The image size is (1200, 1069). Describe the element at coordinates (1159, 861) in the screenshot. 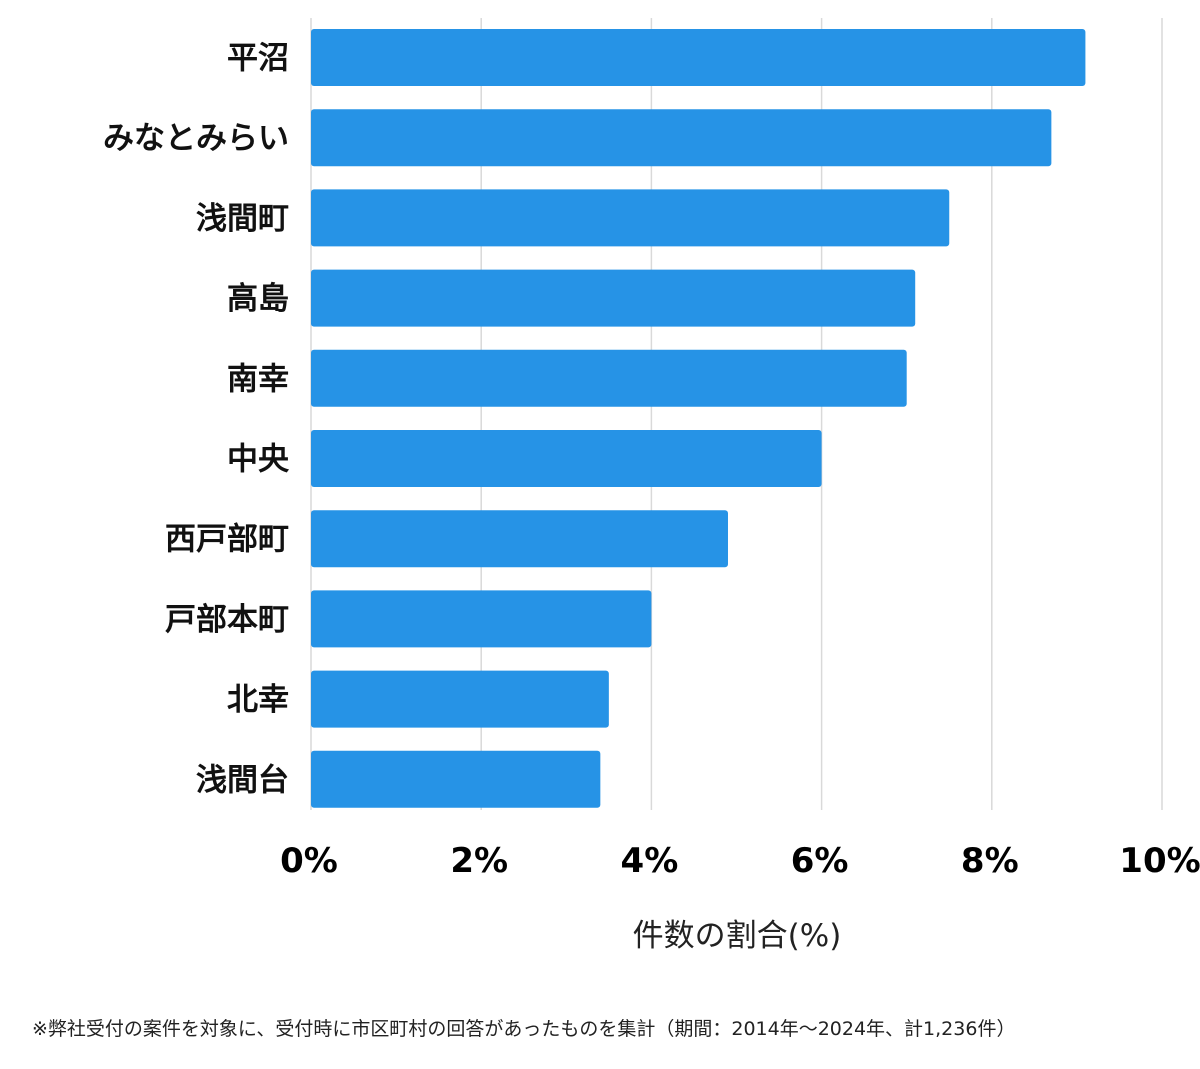

I see `x-tick-label: 10%` at that location.